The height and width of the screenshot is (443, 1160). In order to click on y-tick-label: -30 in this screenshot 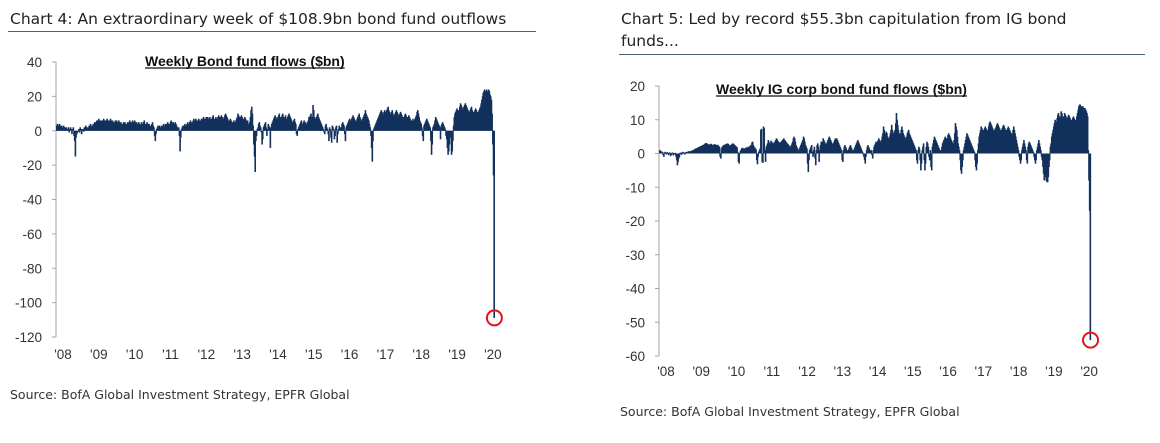, I will do `click(635, 255)`.